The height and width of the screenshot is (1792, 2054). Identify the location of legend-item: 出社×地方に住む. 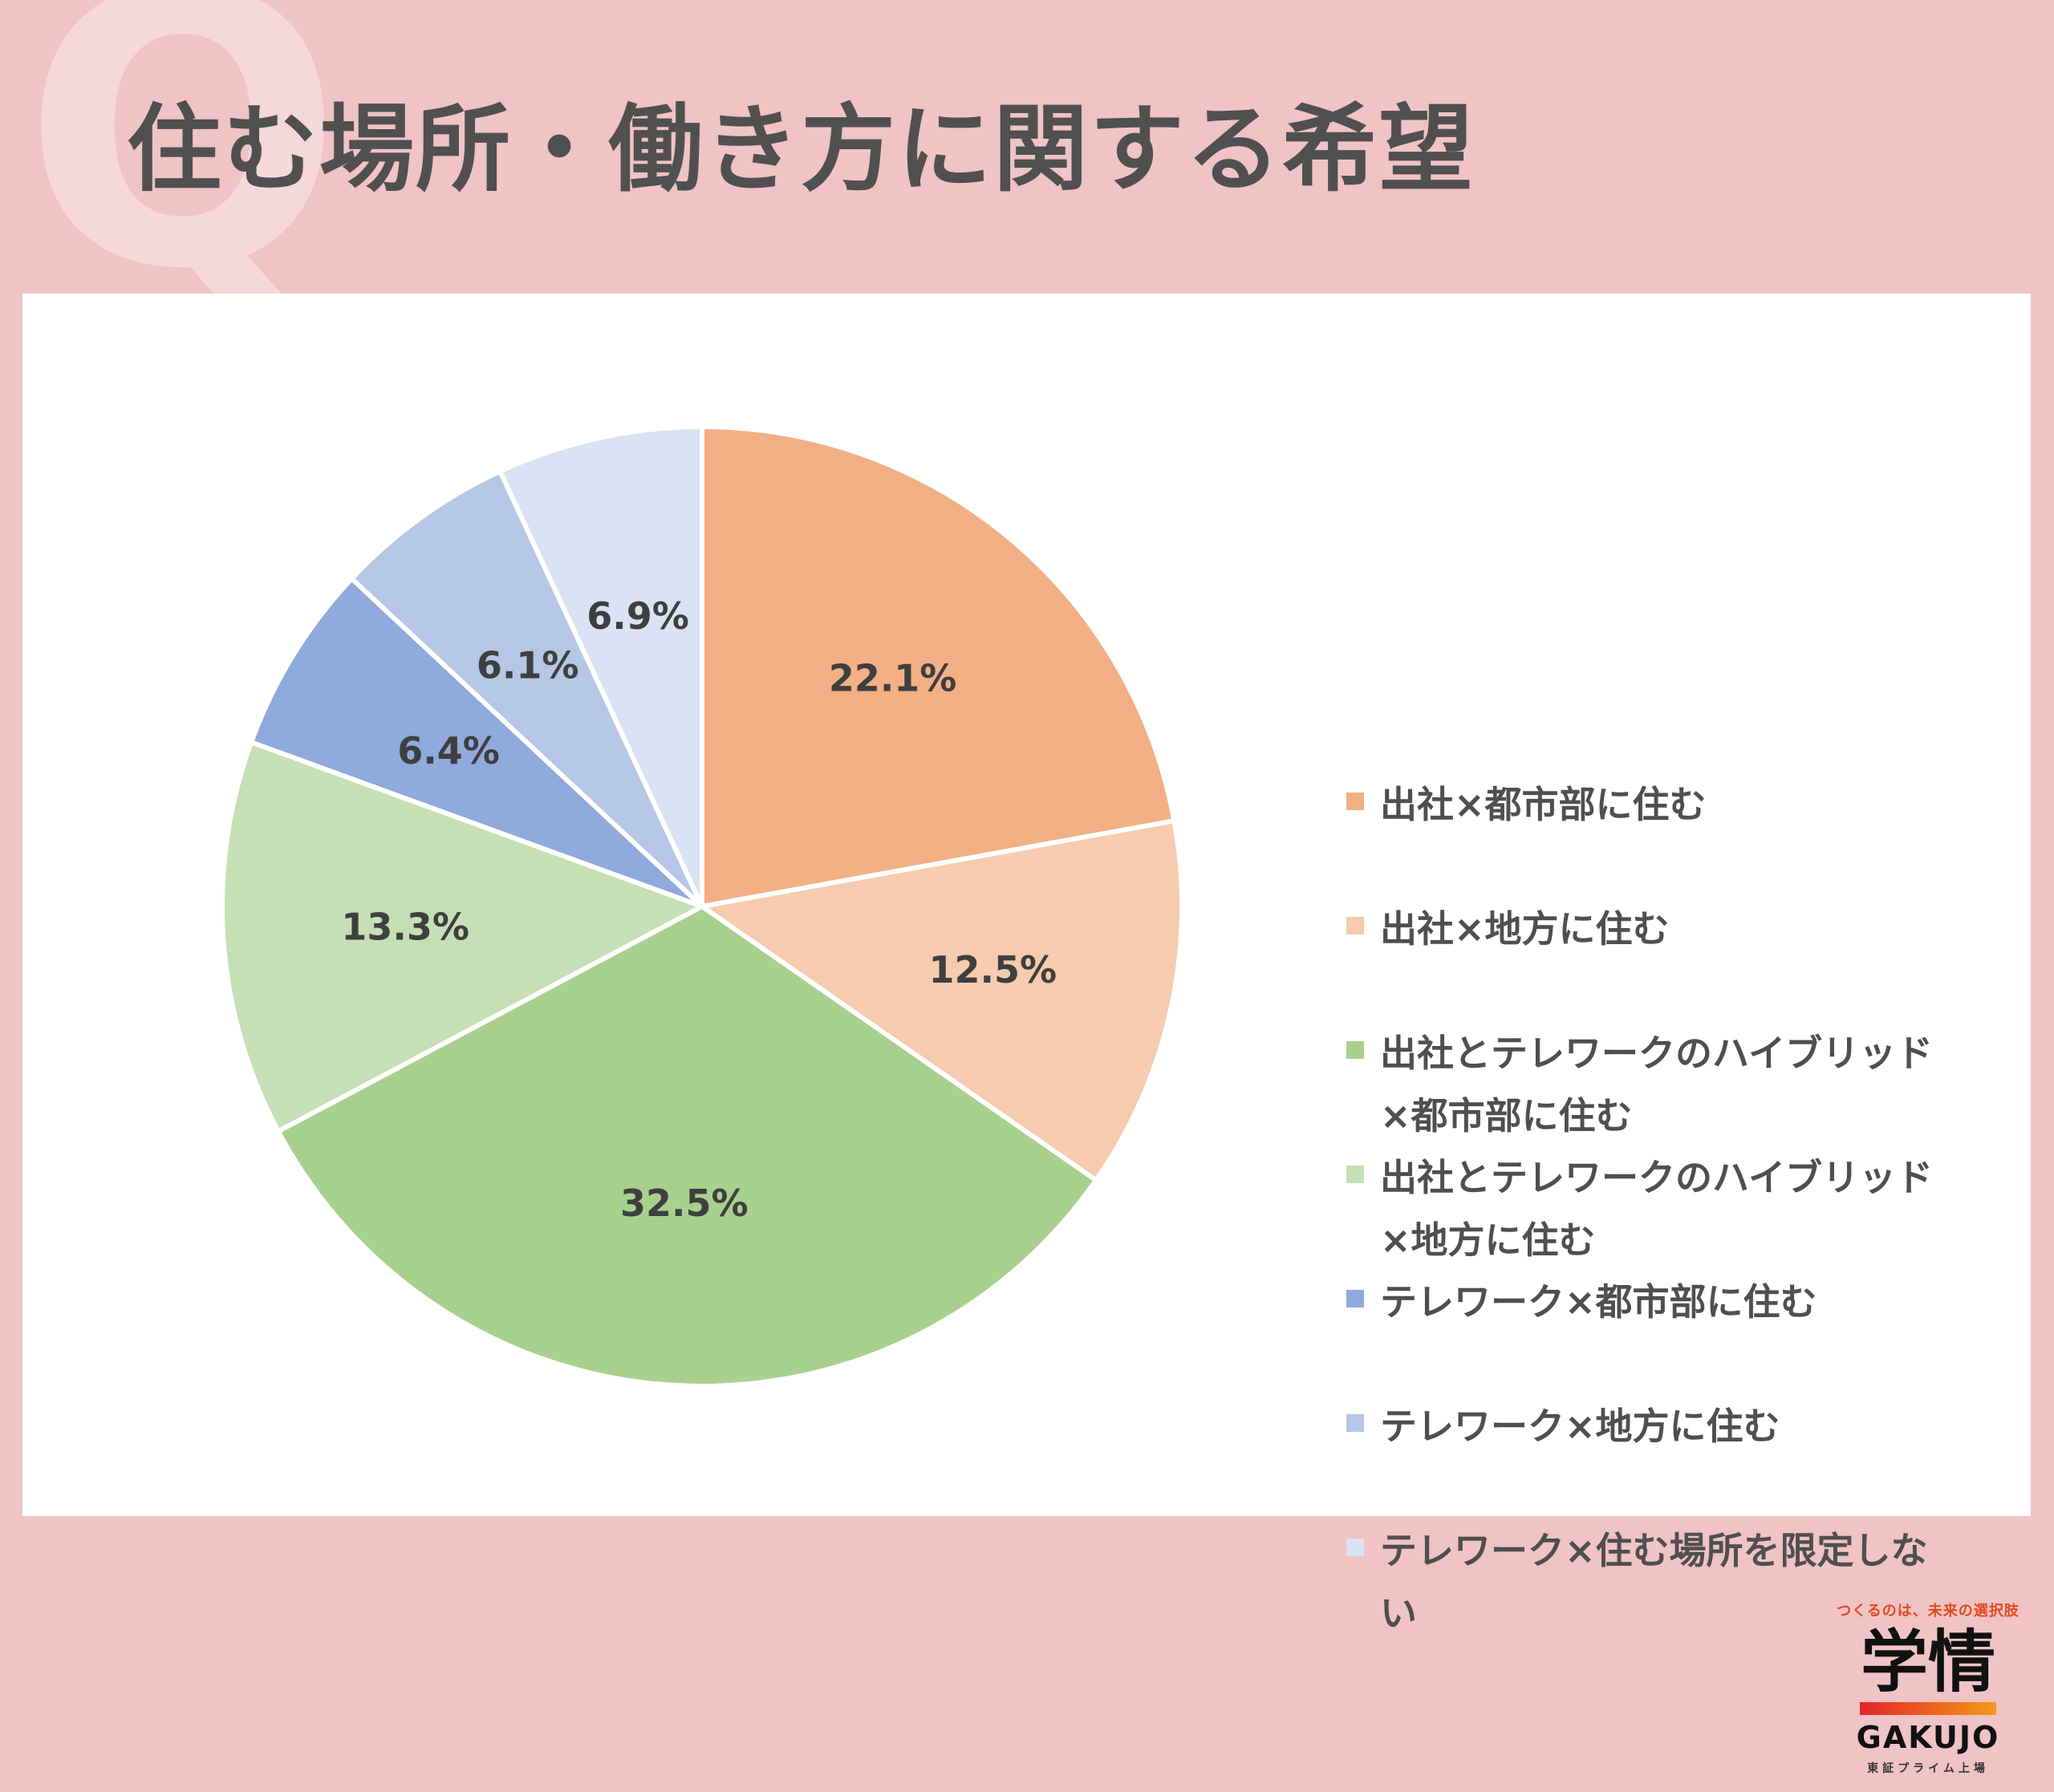
(1651, 929).